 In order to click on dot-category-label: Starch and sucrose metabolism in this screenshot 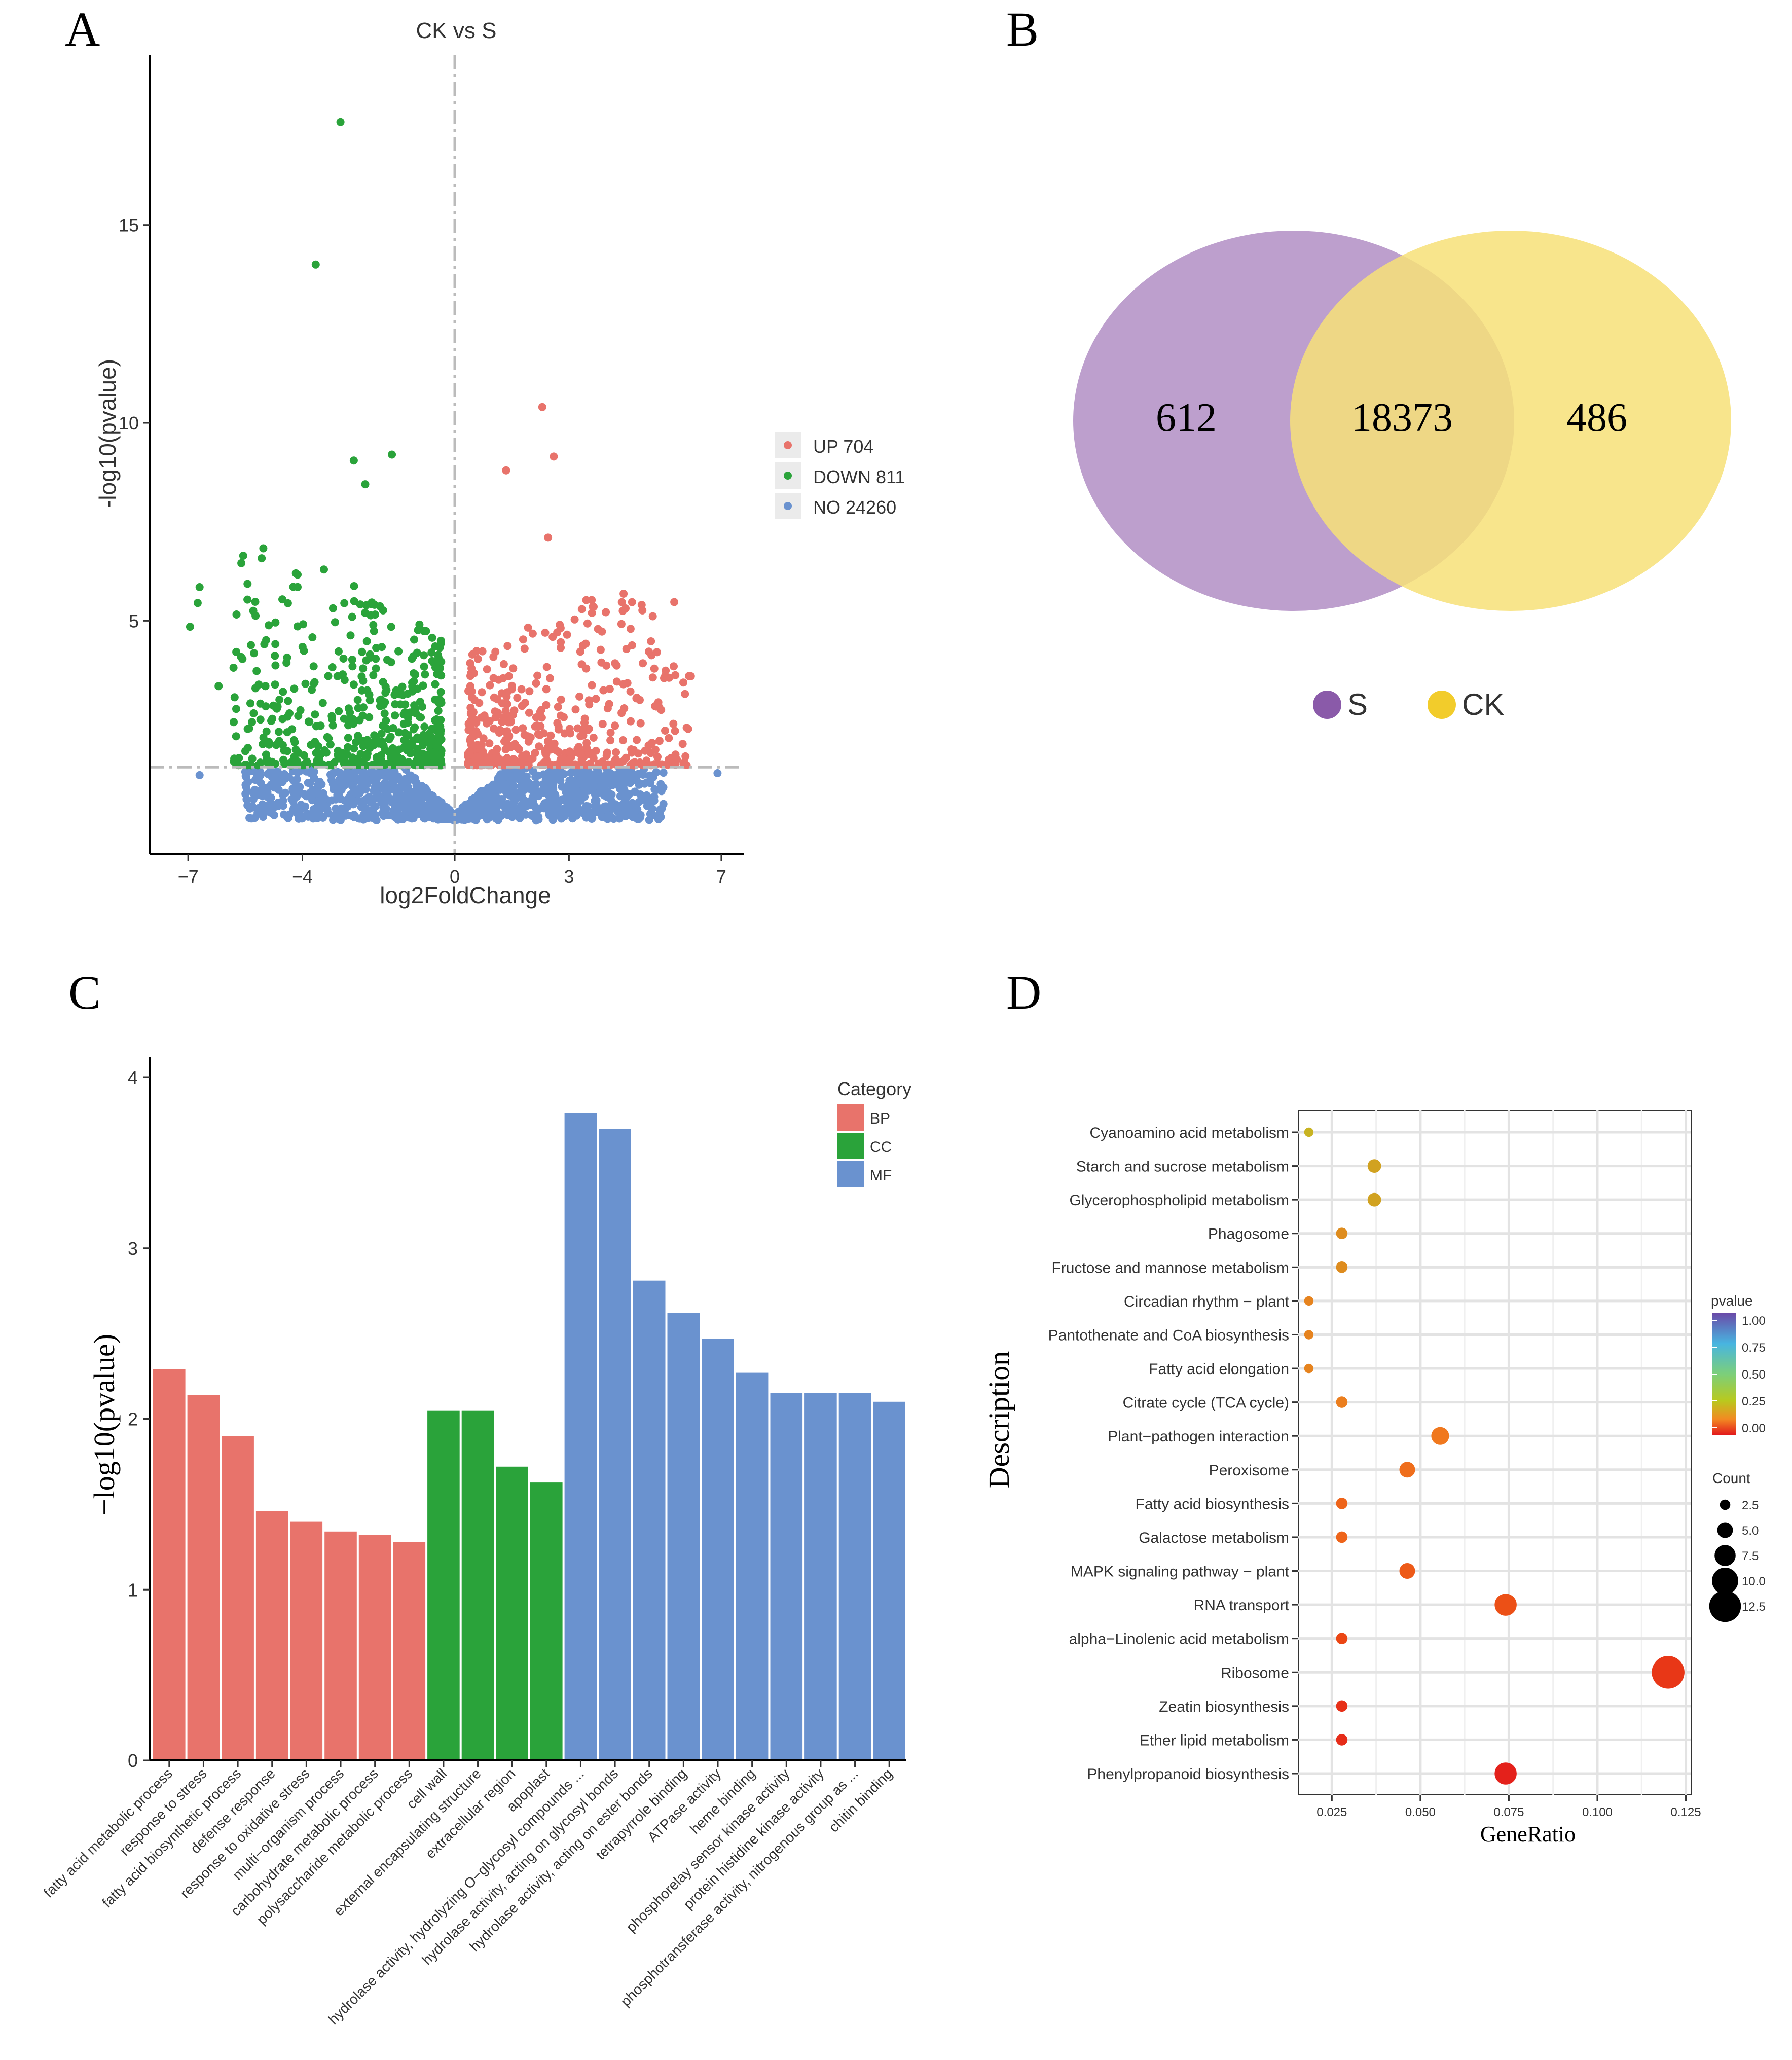, I will do `click(1182, 1167)`.